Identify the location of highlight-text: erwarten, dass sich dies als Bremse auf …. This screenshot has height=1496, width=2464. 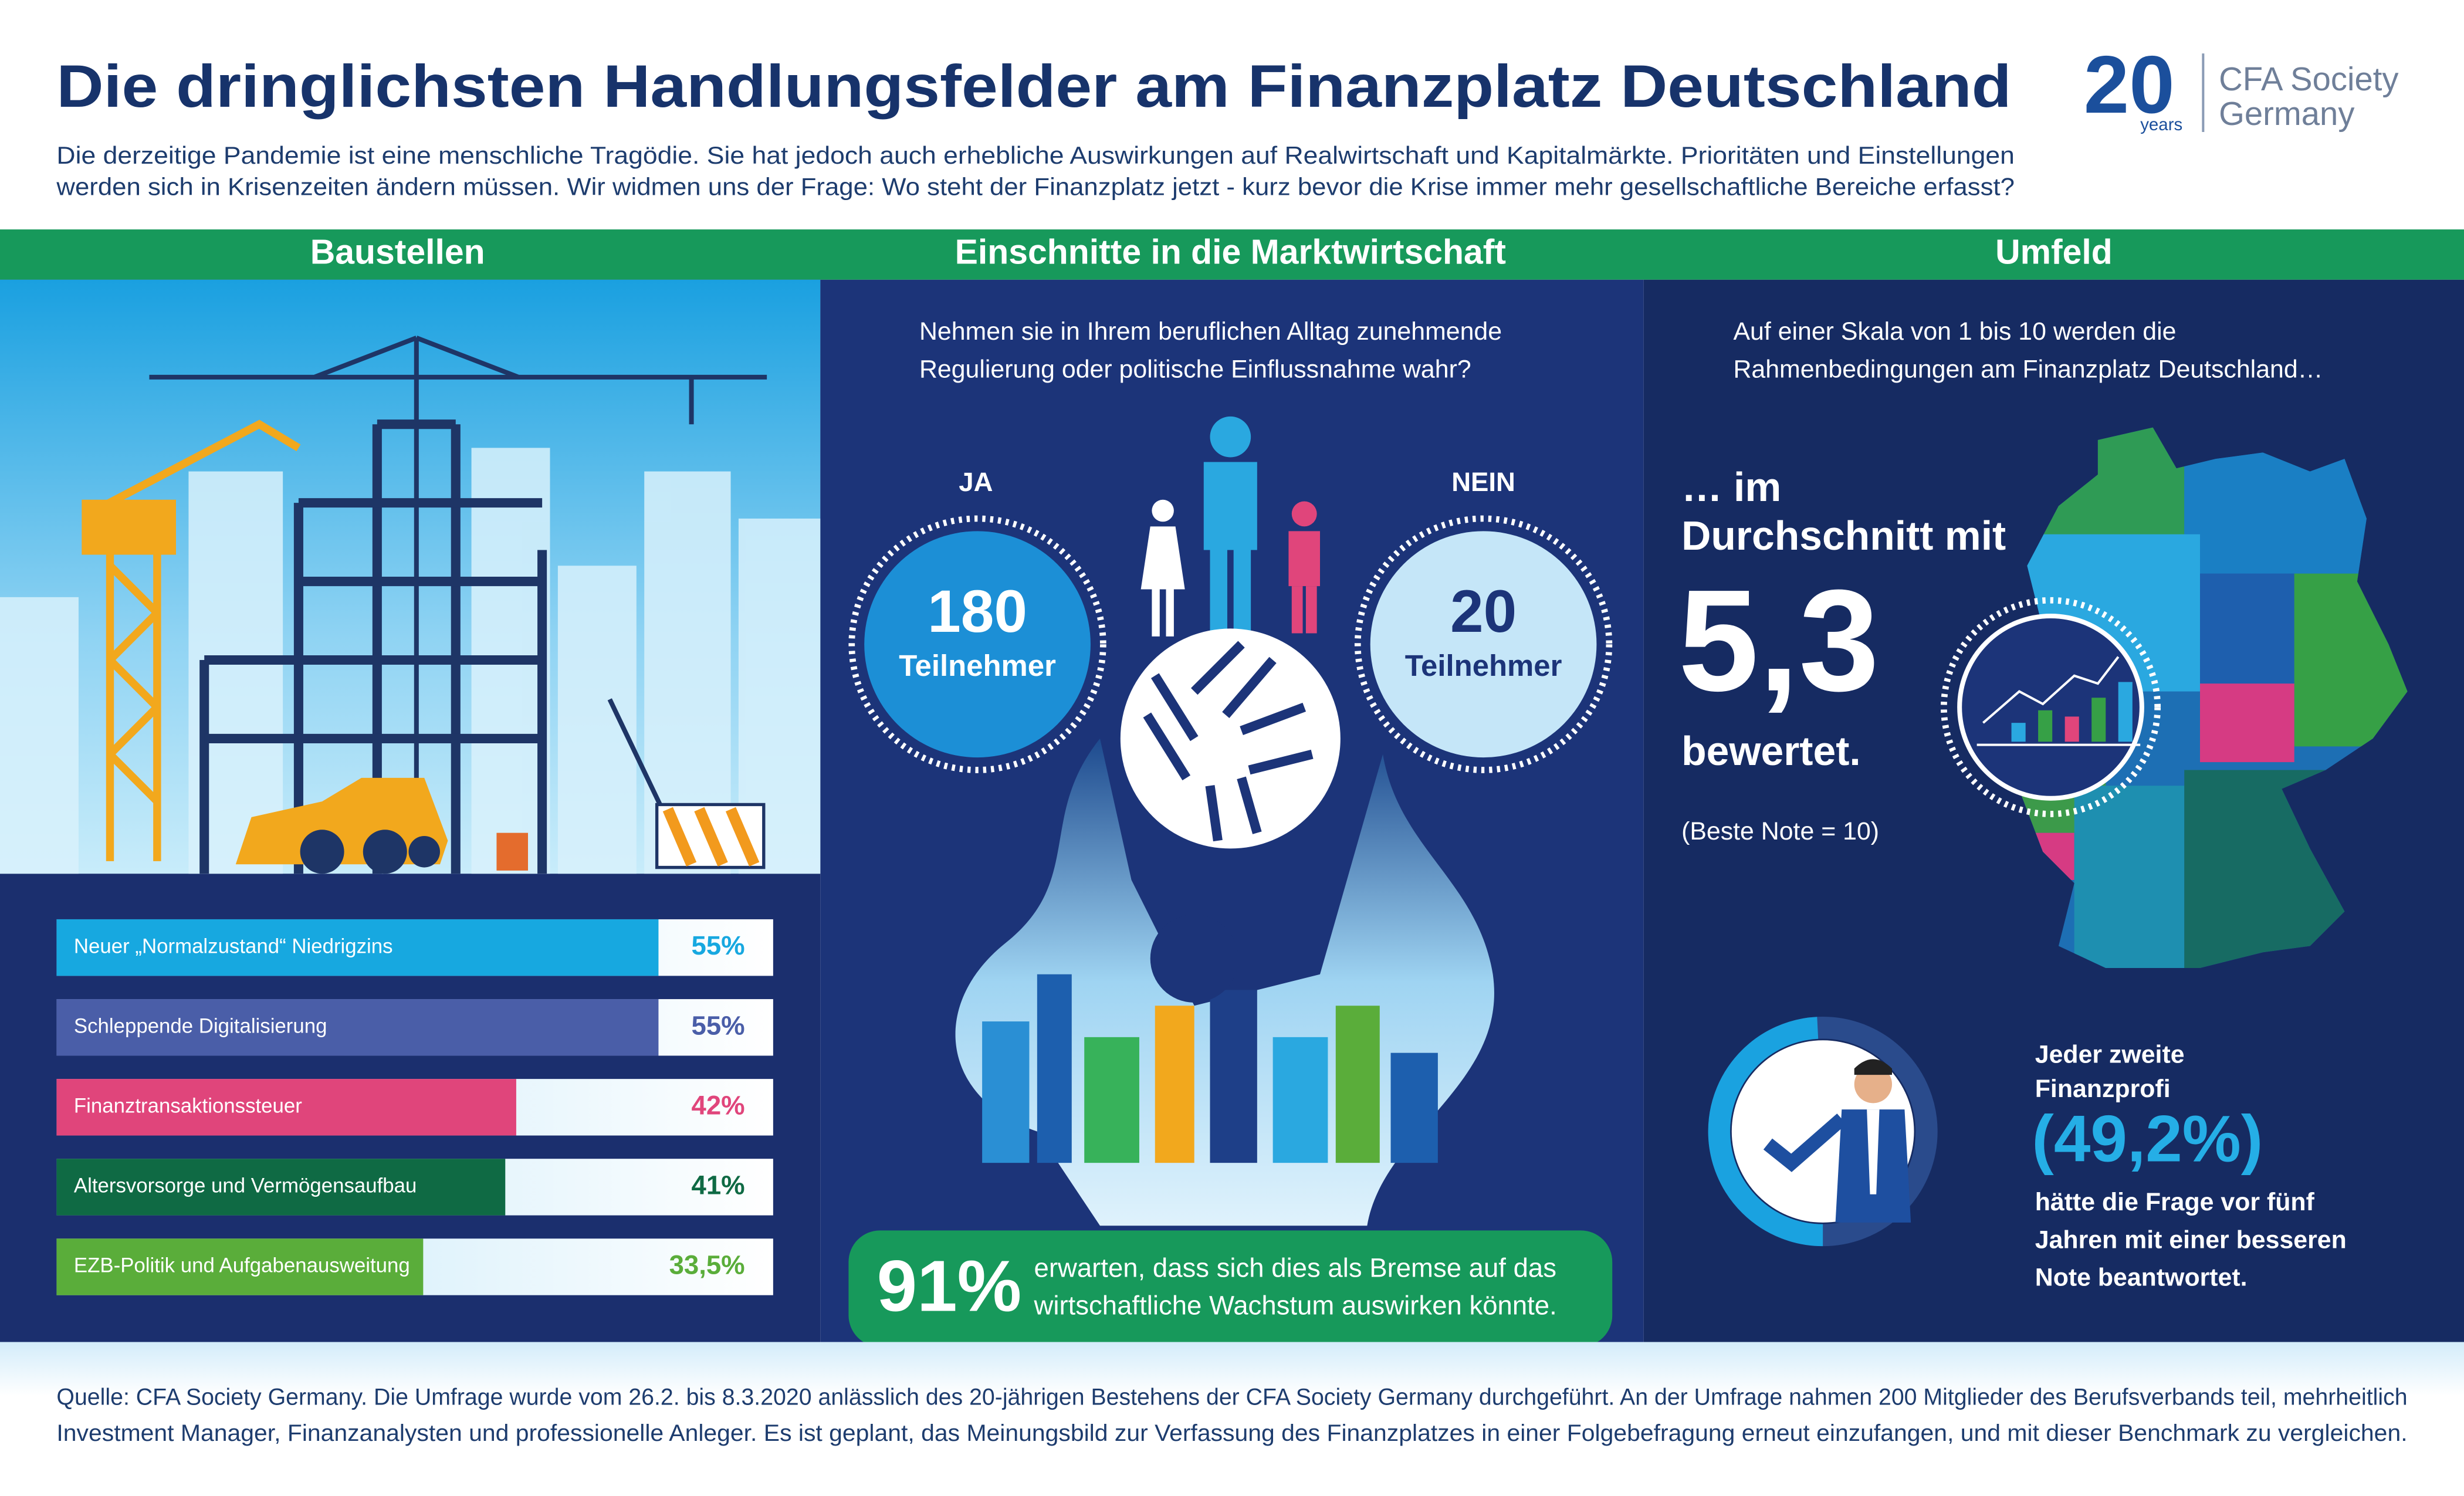
(1295, 1267).